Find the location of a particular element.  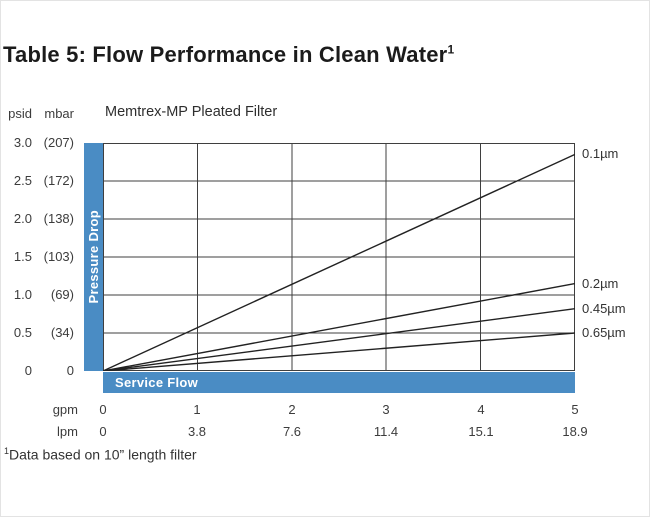

x-tick-lpm: 0 is located at coordinates (103, 431).